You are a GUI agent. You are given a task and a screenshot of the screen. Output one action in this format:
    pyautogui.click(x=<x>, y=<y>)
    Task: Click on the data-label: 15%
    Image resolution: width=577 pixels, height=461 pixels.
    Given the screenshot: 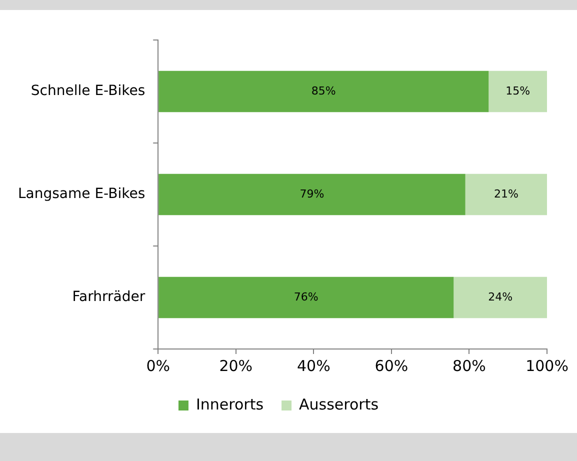 What is the action you would take?
    pyautogui.click(x=518, y=91)
    